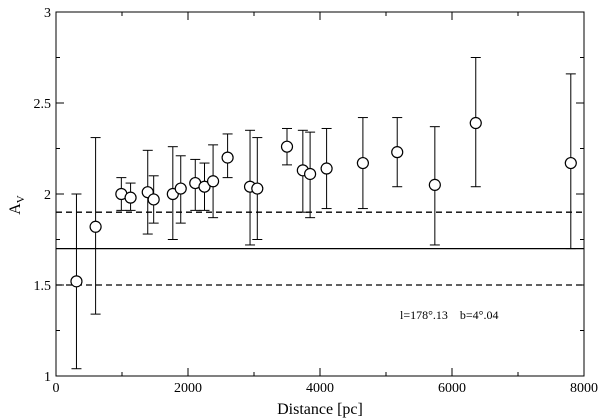 This screenshot has width=600, height=420. What do you see at coordinates (15, 209) in the screenshot?
I see `y-axis-label-main: A` at bounding box center [15, 209].